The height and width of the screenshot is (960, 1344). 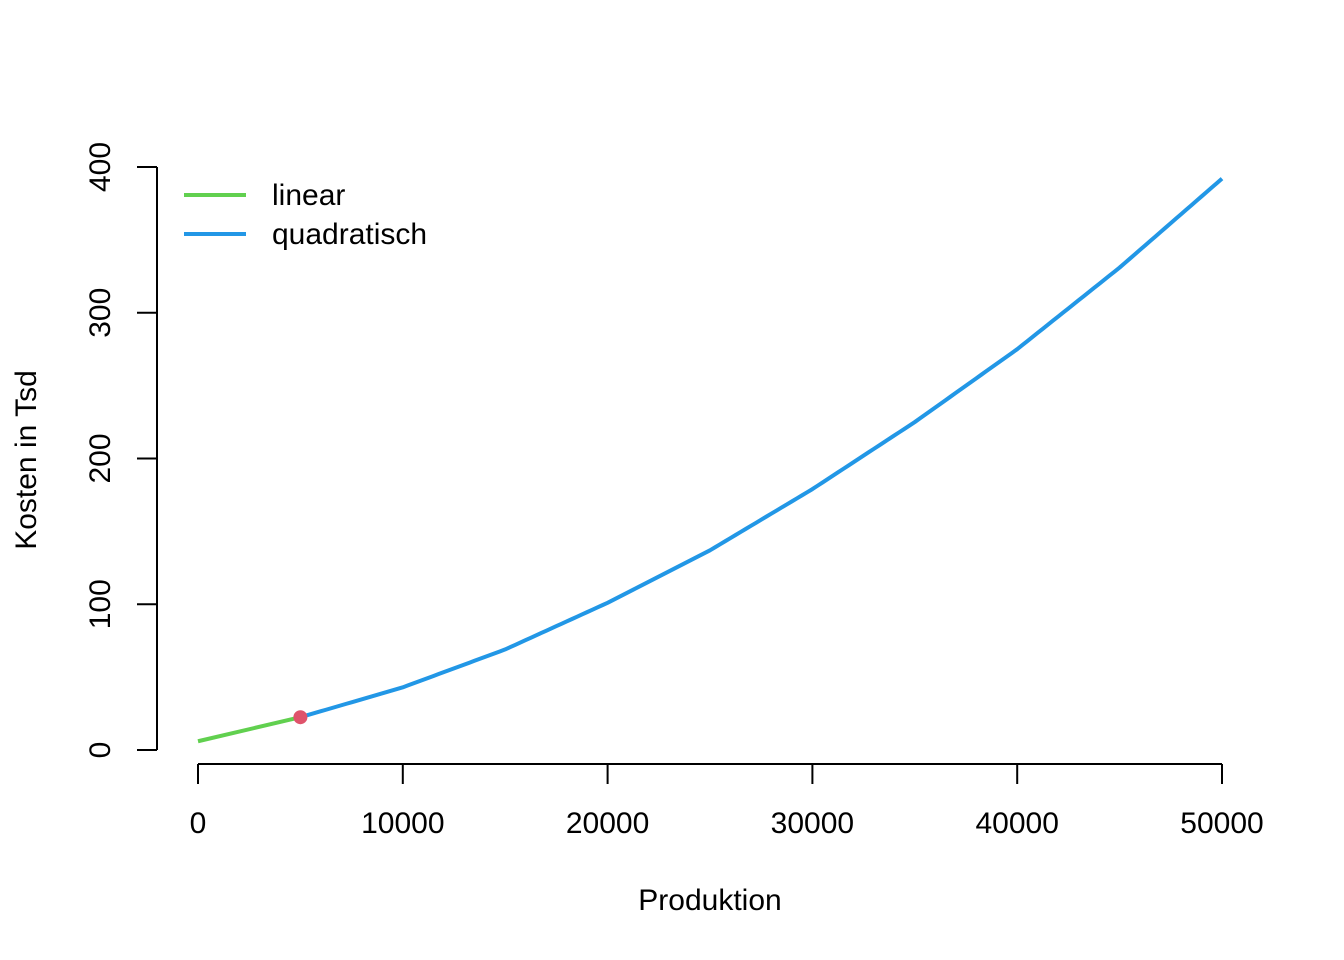 I want to click on x-tick-label: 50000, so click(x=1221, y=823).